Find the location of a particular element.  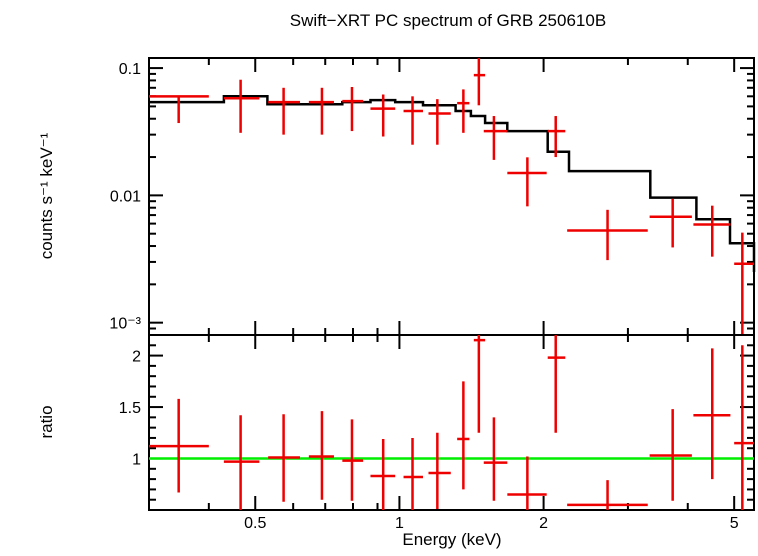

chart-title: Swift−XRT PC spectrum of GRB 250610B is located at coordinates (448, 20).